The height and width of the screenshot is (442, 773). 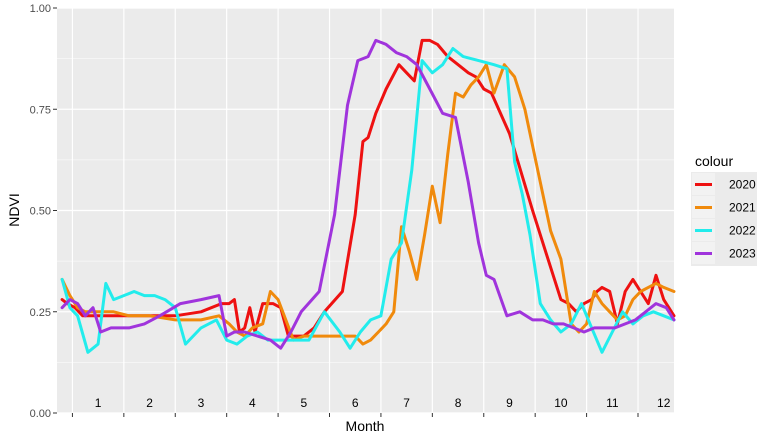 What do you see at coordinates (40, 313) in the screenshot?
I see `y-tick-label: 0.25` at bounding box center [40, 313].